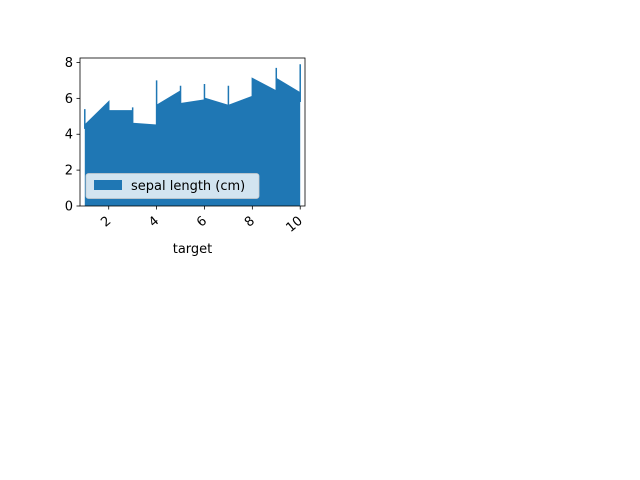 This screenshot has width=640, height=480. I want to click on y-tick-label: 0, so click(69, 207).